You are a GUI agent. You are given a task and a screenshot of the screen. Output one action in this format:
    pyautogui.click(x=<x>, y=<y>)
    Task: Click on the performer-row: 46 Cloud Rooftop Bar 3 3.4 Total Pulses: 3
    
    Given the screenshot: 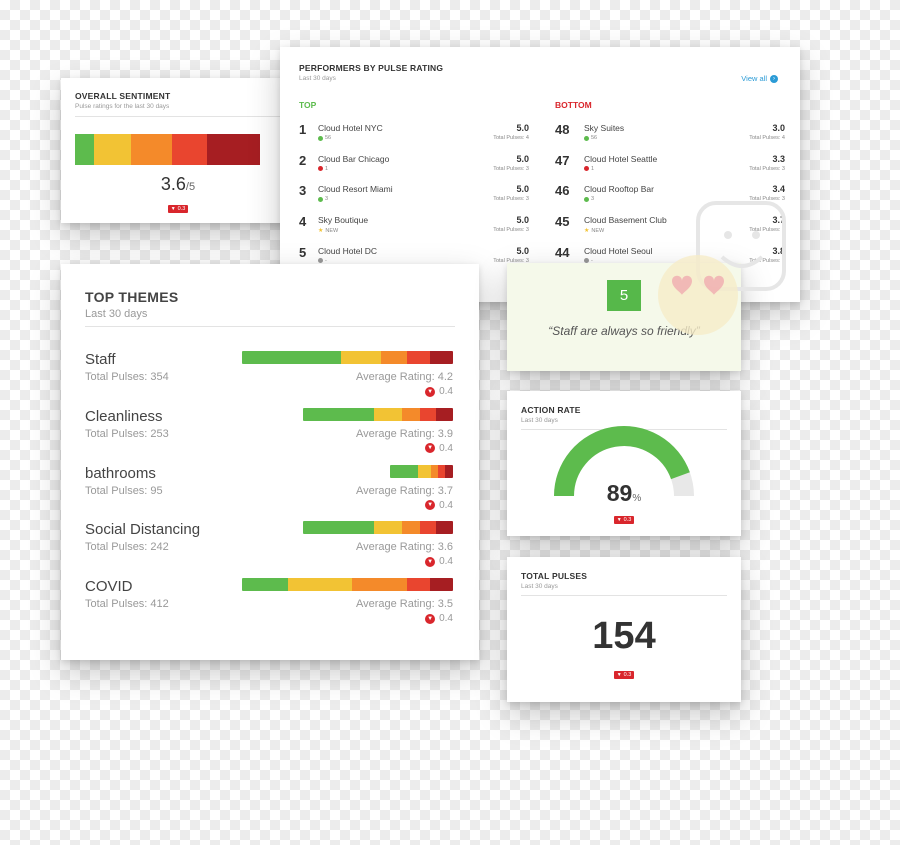 What is the action you would take?
    pyautogui.click(x=670, y=181)
    